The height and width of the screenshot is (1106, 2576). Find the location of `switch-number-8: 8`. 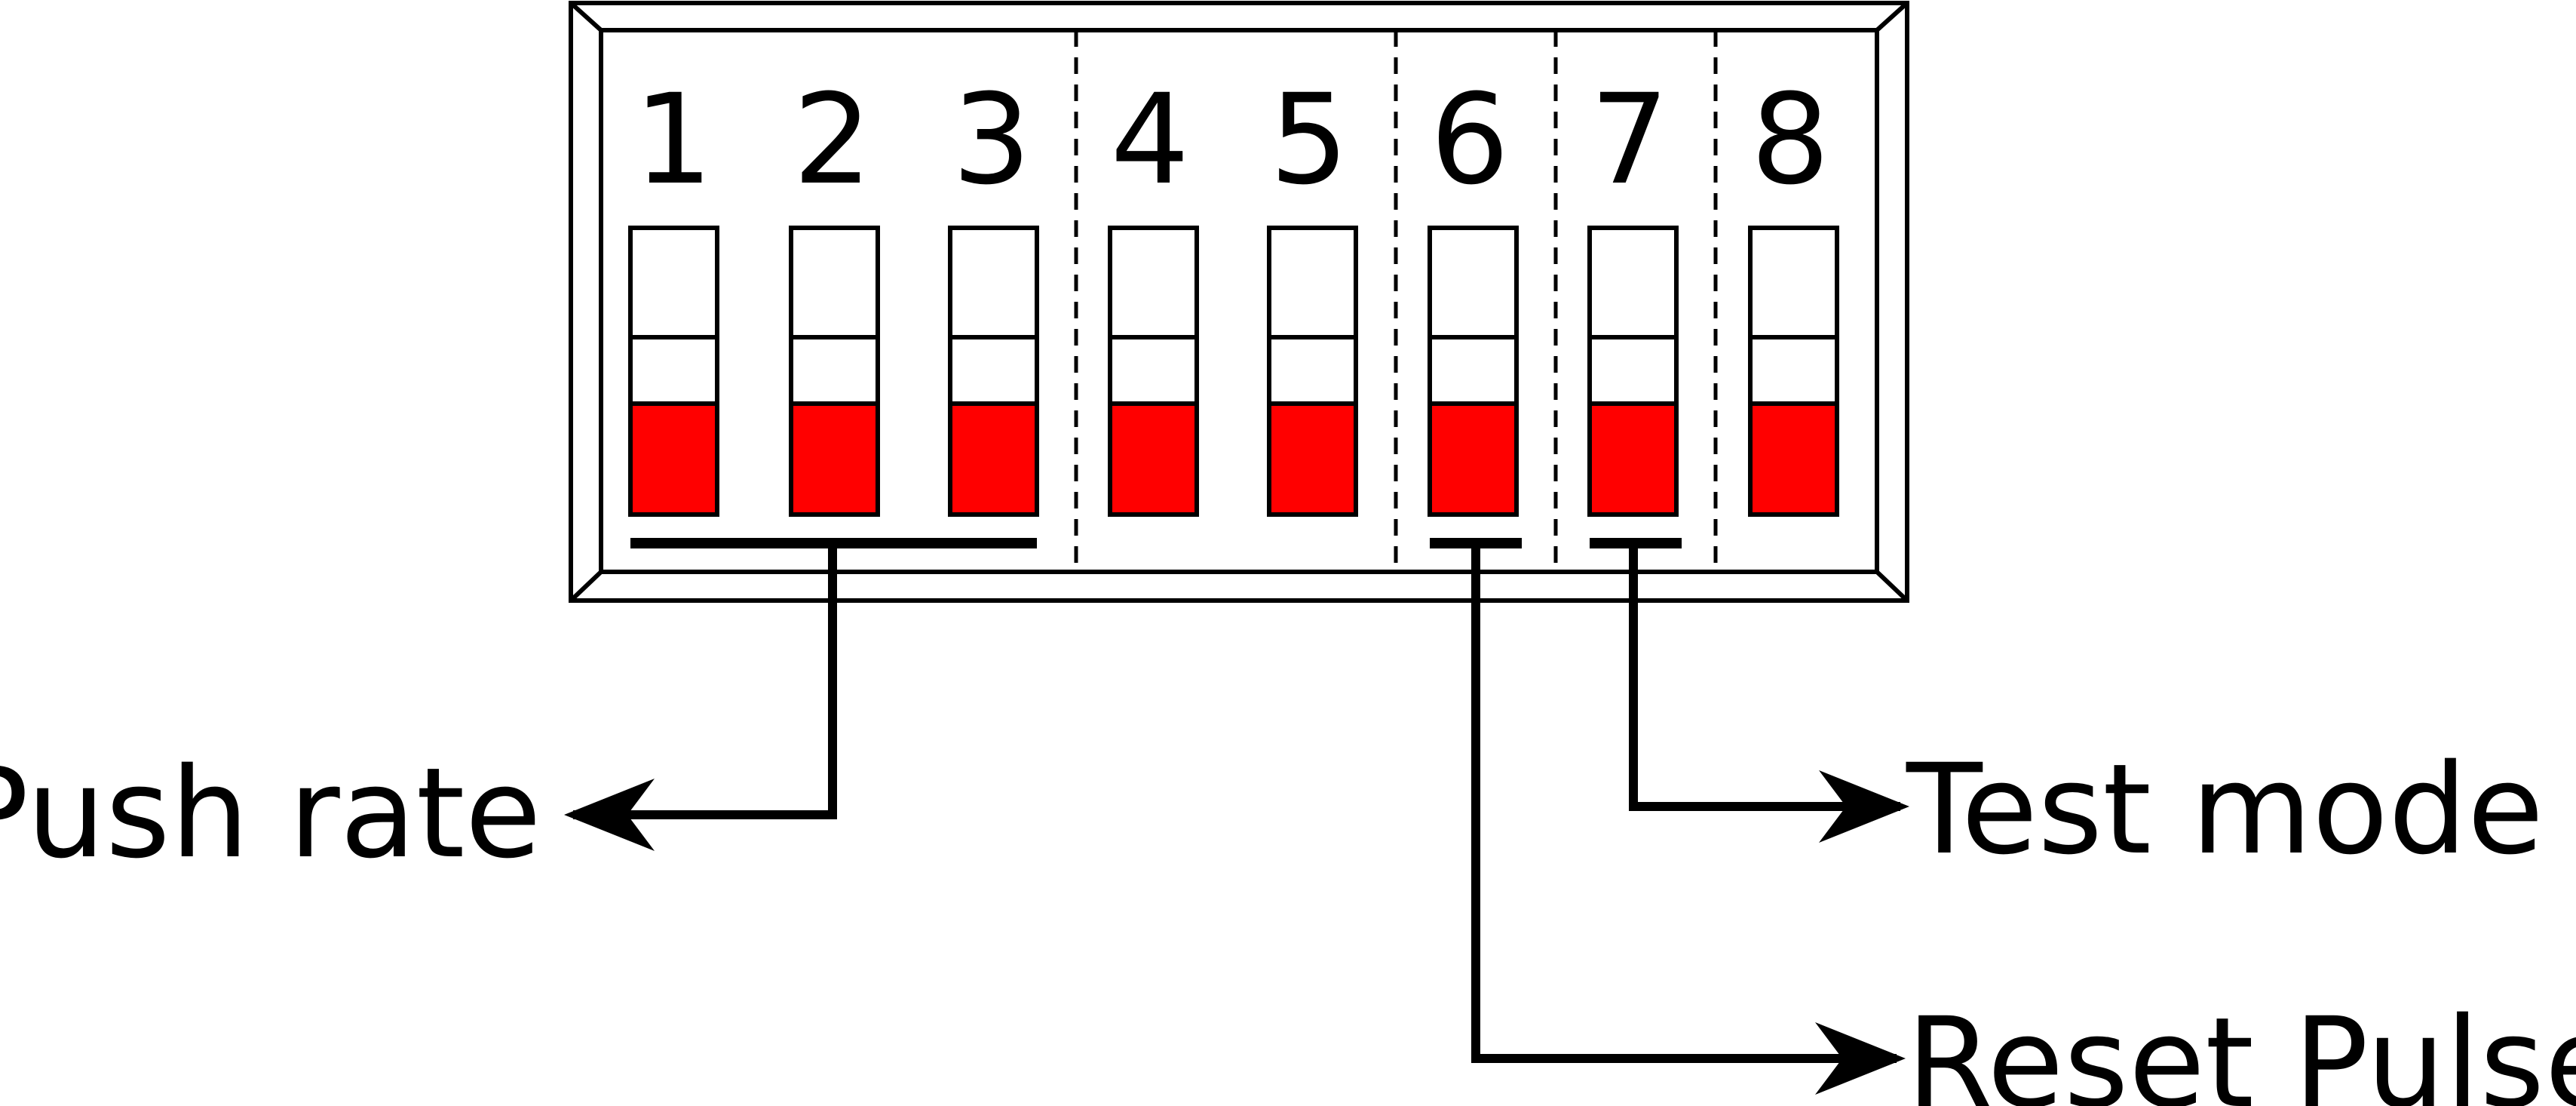

switch-number-8: 8 is located at coordinates (1790, 139).